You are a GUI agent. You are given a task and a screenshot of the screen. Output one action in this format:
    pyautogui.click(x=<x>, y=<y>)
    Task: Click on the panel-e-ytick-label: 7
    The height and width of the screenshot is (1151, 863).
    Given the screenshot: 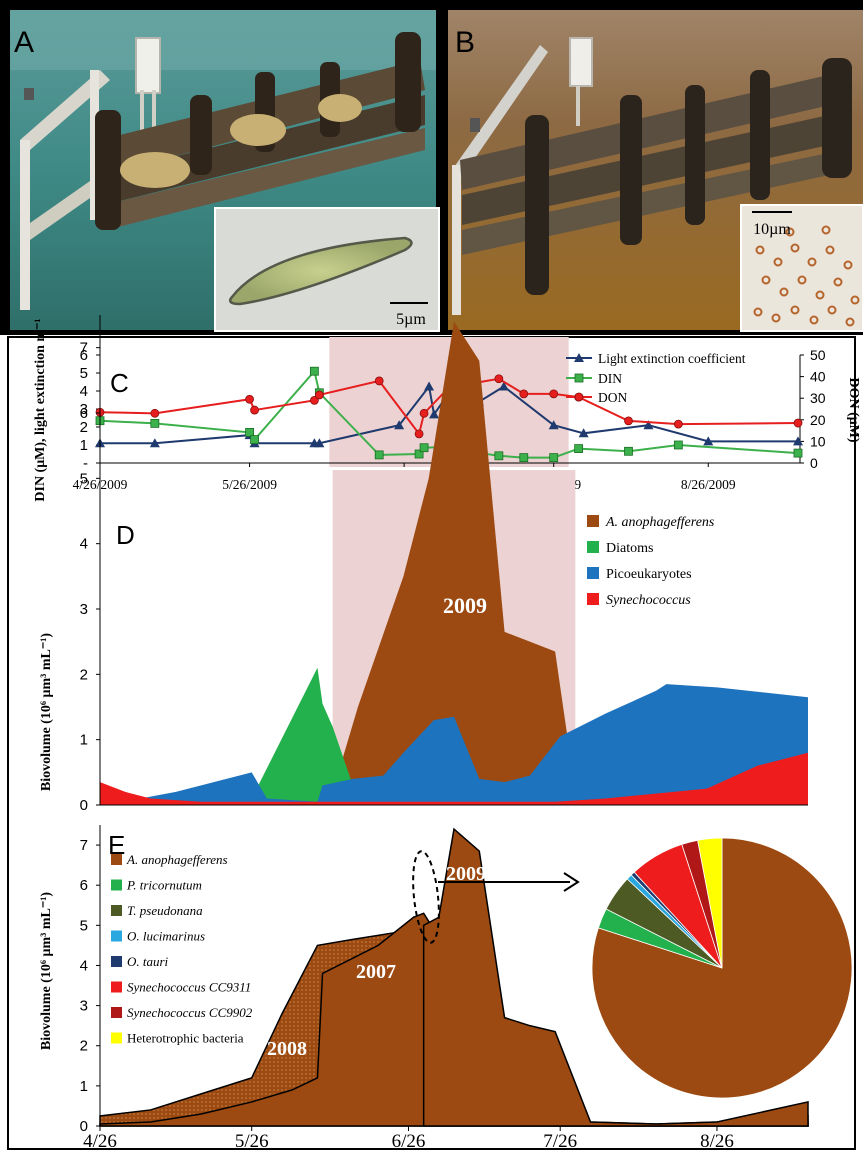 What is the action you would take?
    pyautogui.click(x=84, y=845)
    